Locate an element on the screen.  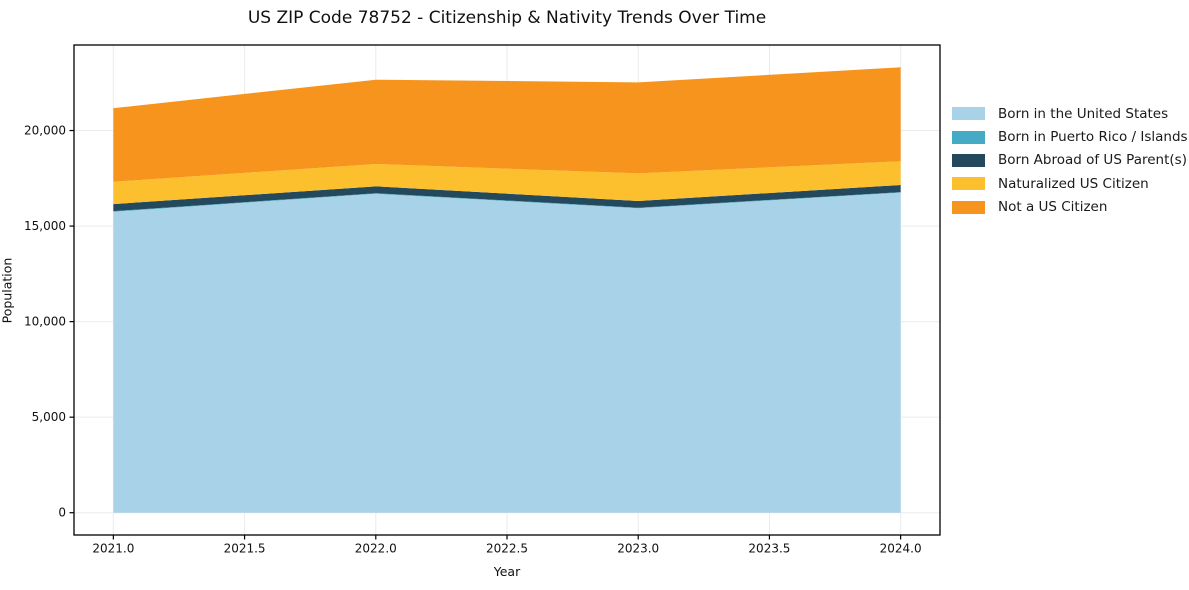
legend-label: Born in Puerto Rico / Islands is located at coordinates (1093, 137).